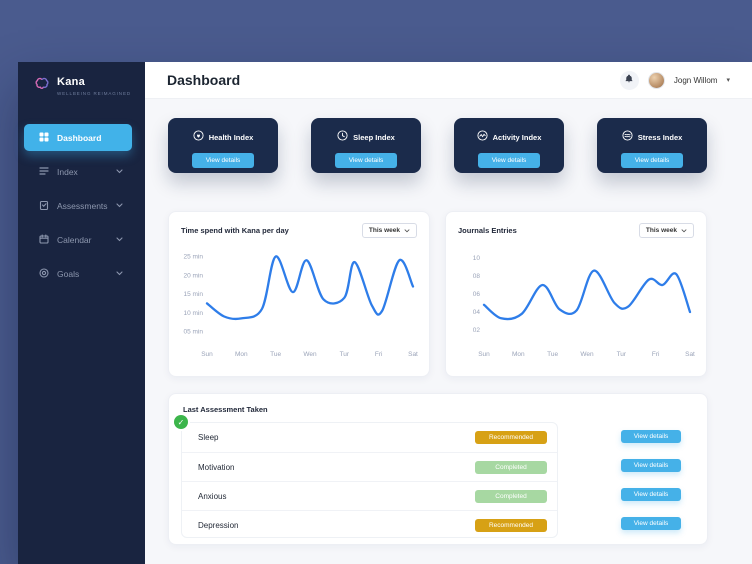  I want to click on range-selector-label: This week, so click(384, 230).